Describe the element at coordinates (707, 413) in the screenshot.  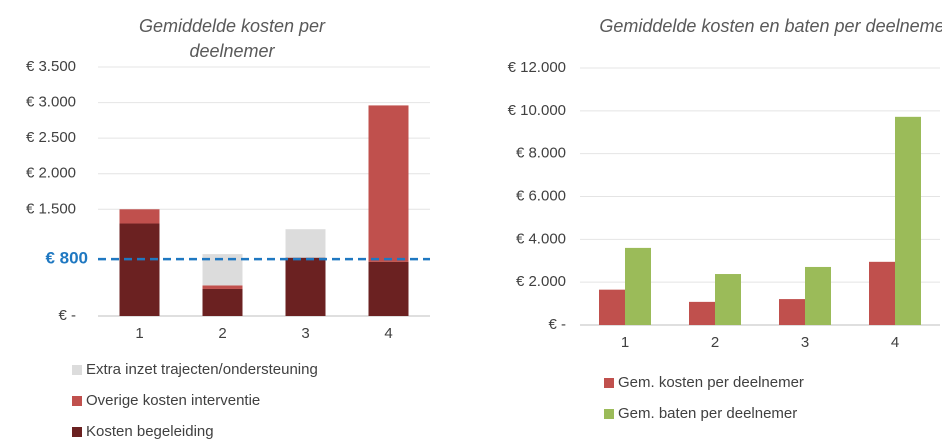
I see `legend-label: Gem. baten per deelnemer` at that location.